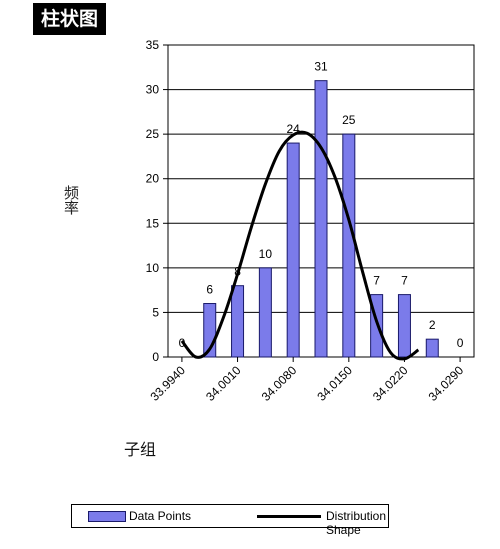 This screenshot has width=500, height=549. What do you see at coordinates (460, 343) in the screenshot?
I see `bar-value-label: 0` at bounding box center [460, 343].